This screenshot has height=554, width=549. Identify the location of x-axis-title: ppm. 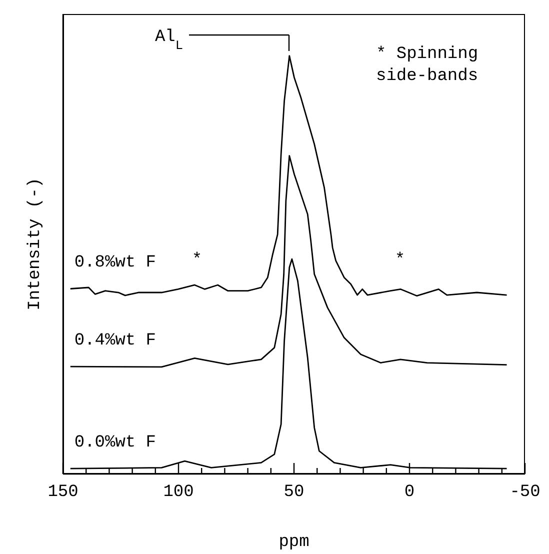
(294, 542).